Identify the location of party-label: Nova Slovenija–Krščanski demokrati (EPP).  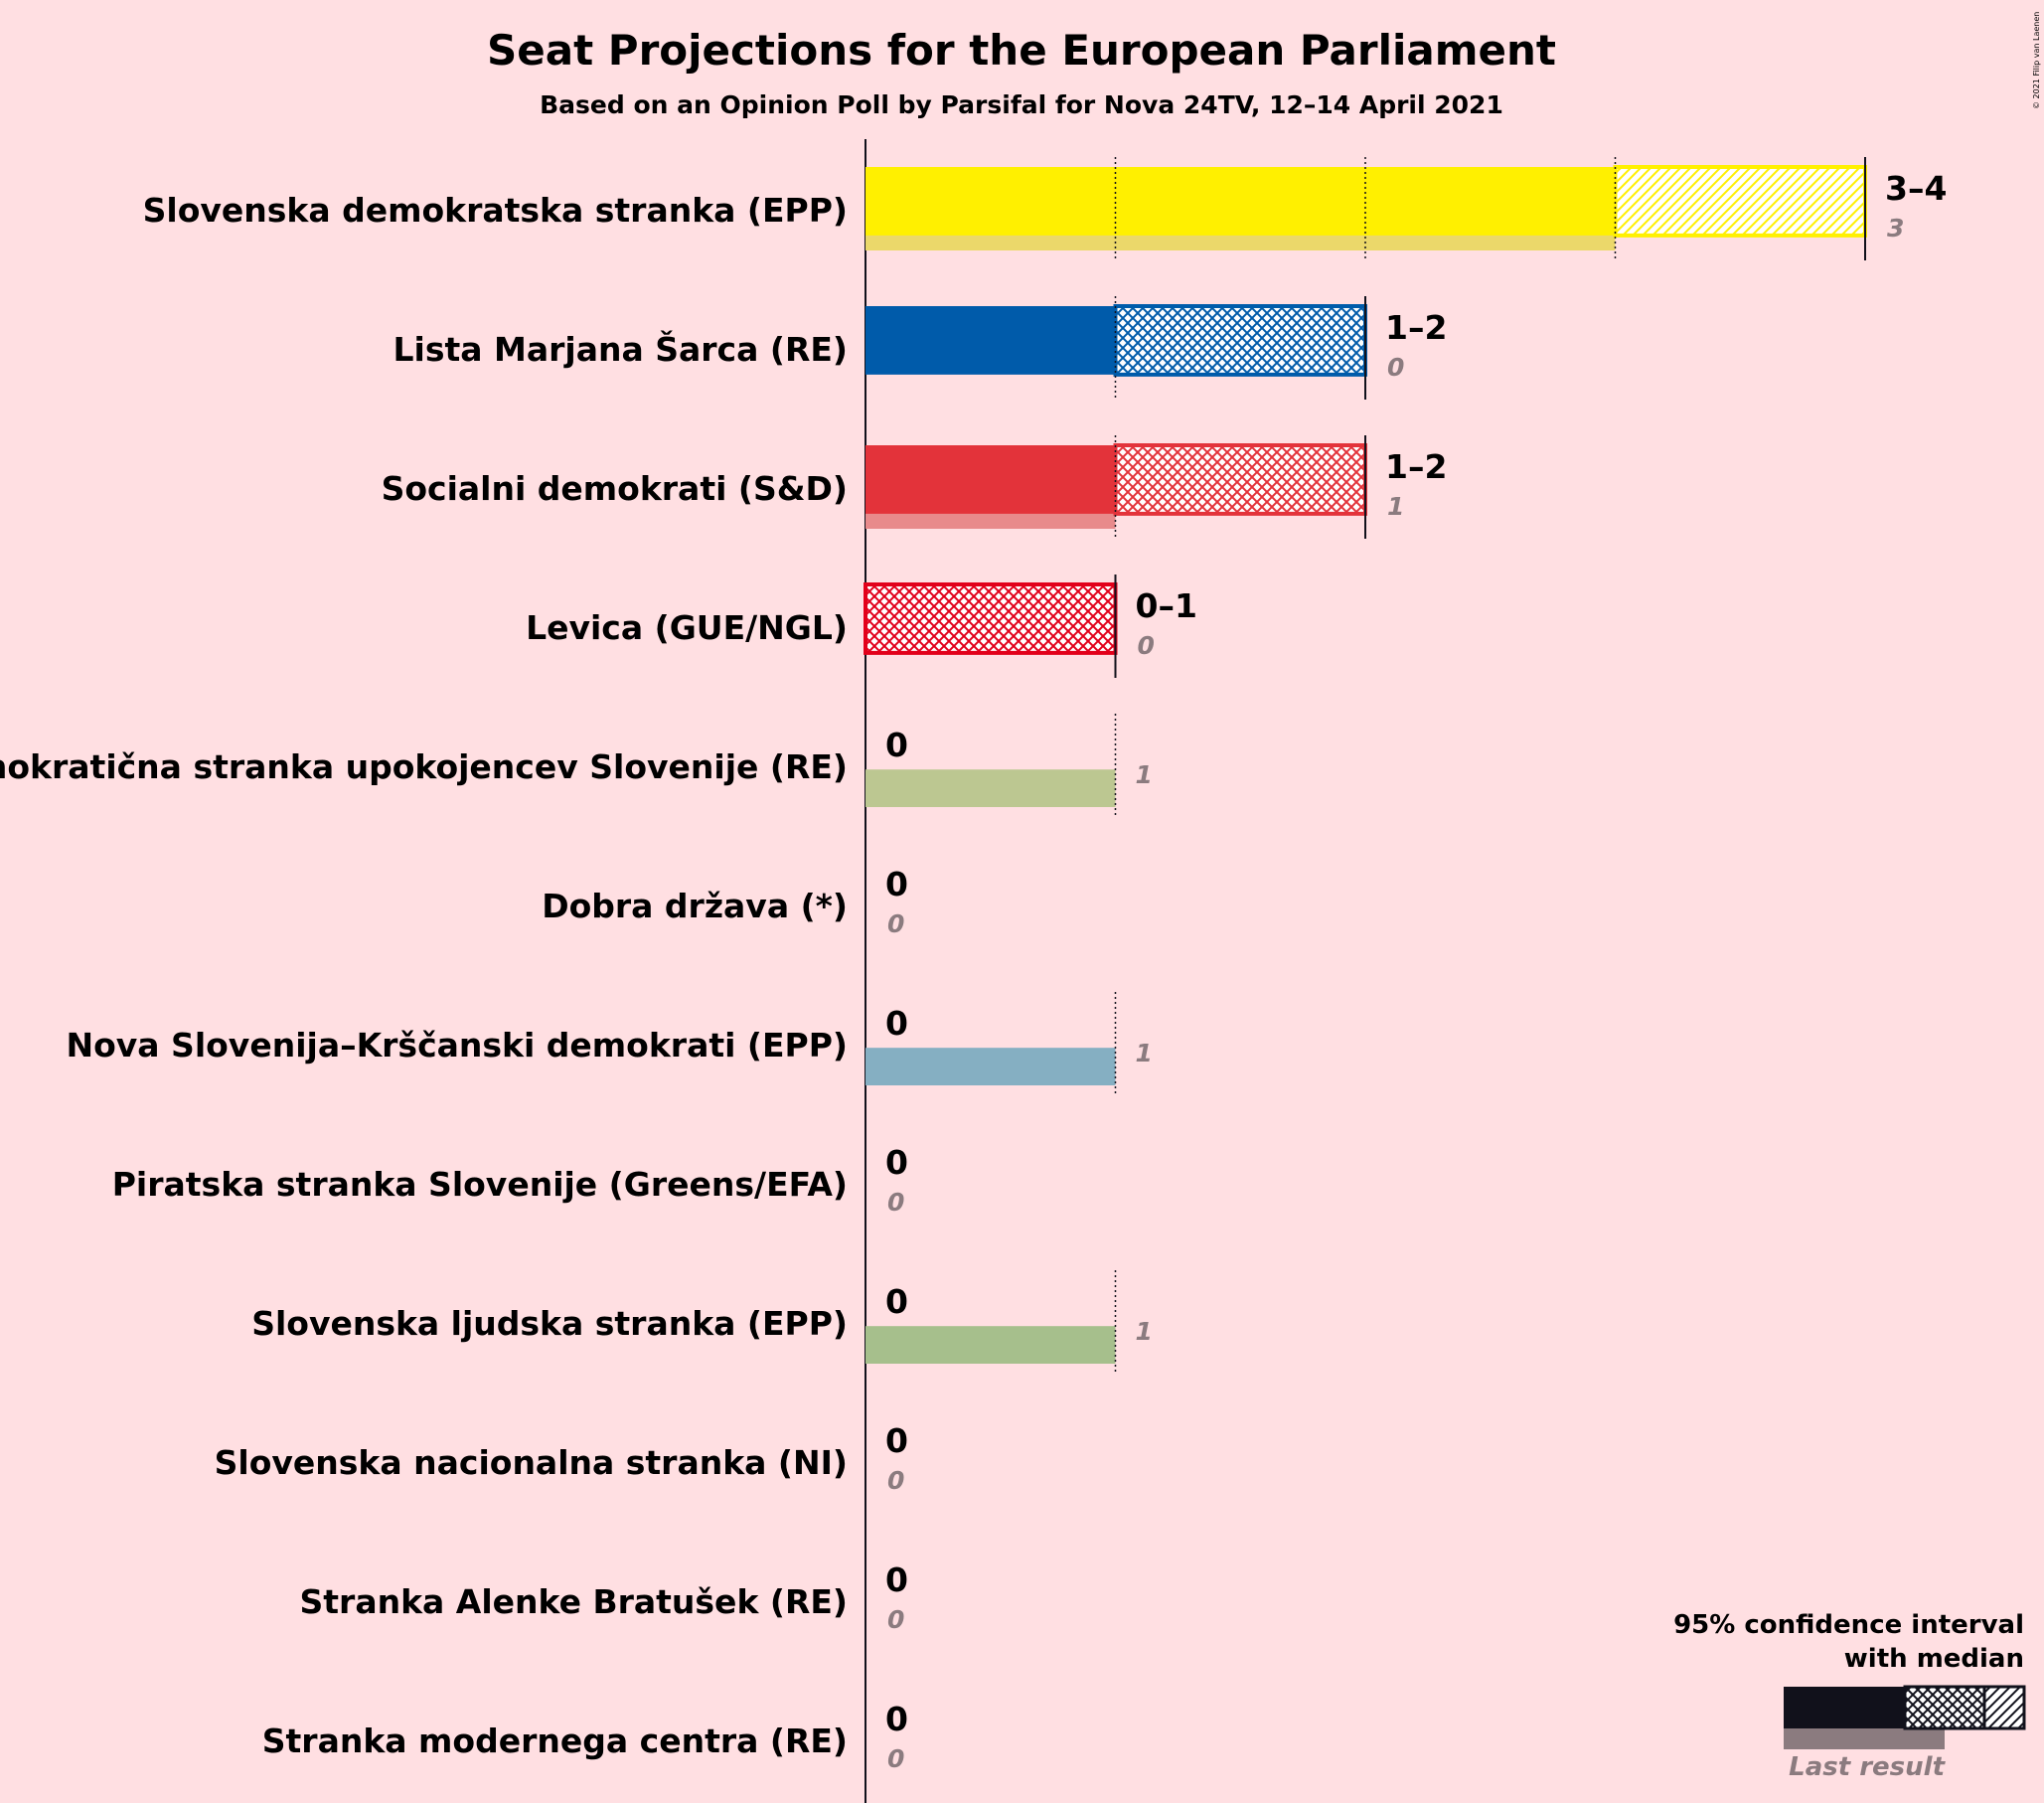
(458, 1045).